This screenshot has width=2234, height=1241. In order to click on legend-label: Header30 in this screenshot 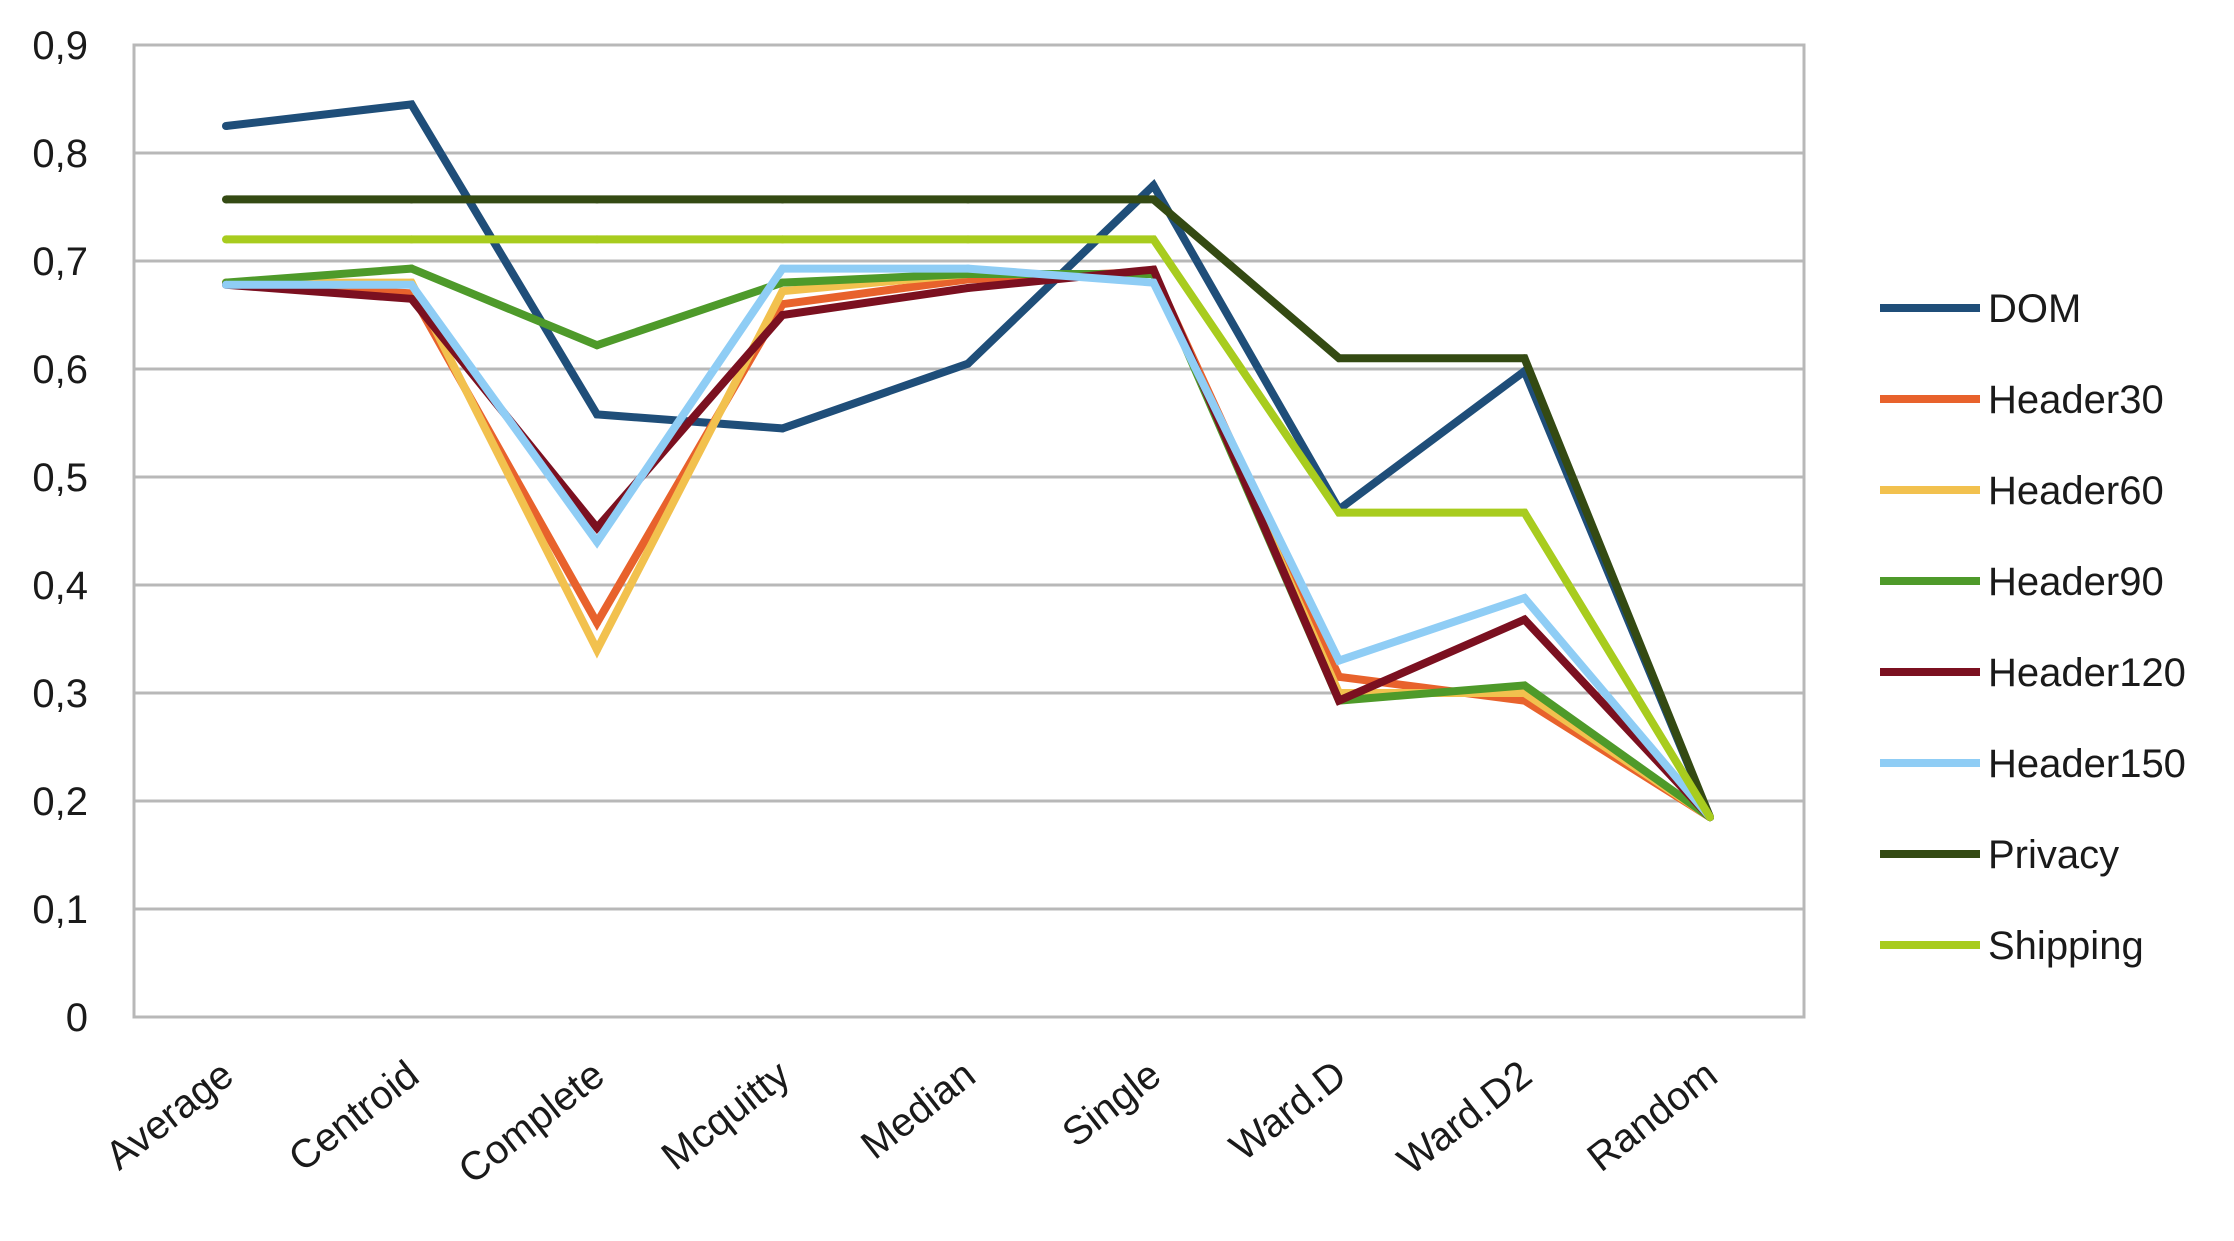, I will do `click(2076, 400)`.